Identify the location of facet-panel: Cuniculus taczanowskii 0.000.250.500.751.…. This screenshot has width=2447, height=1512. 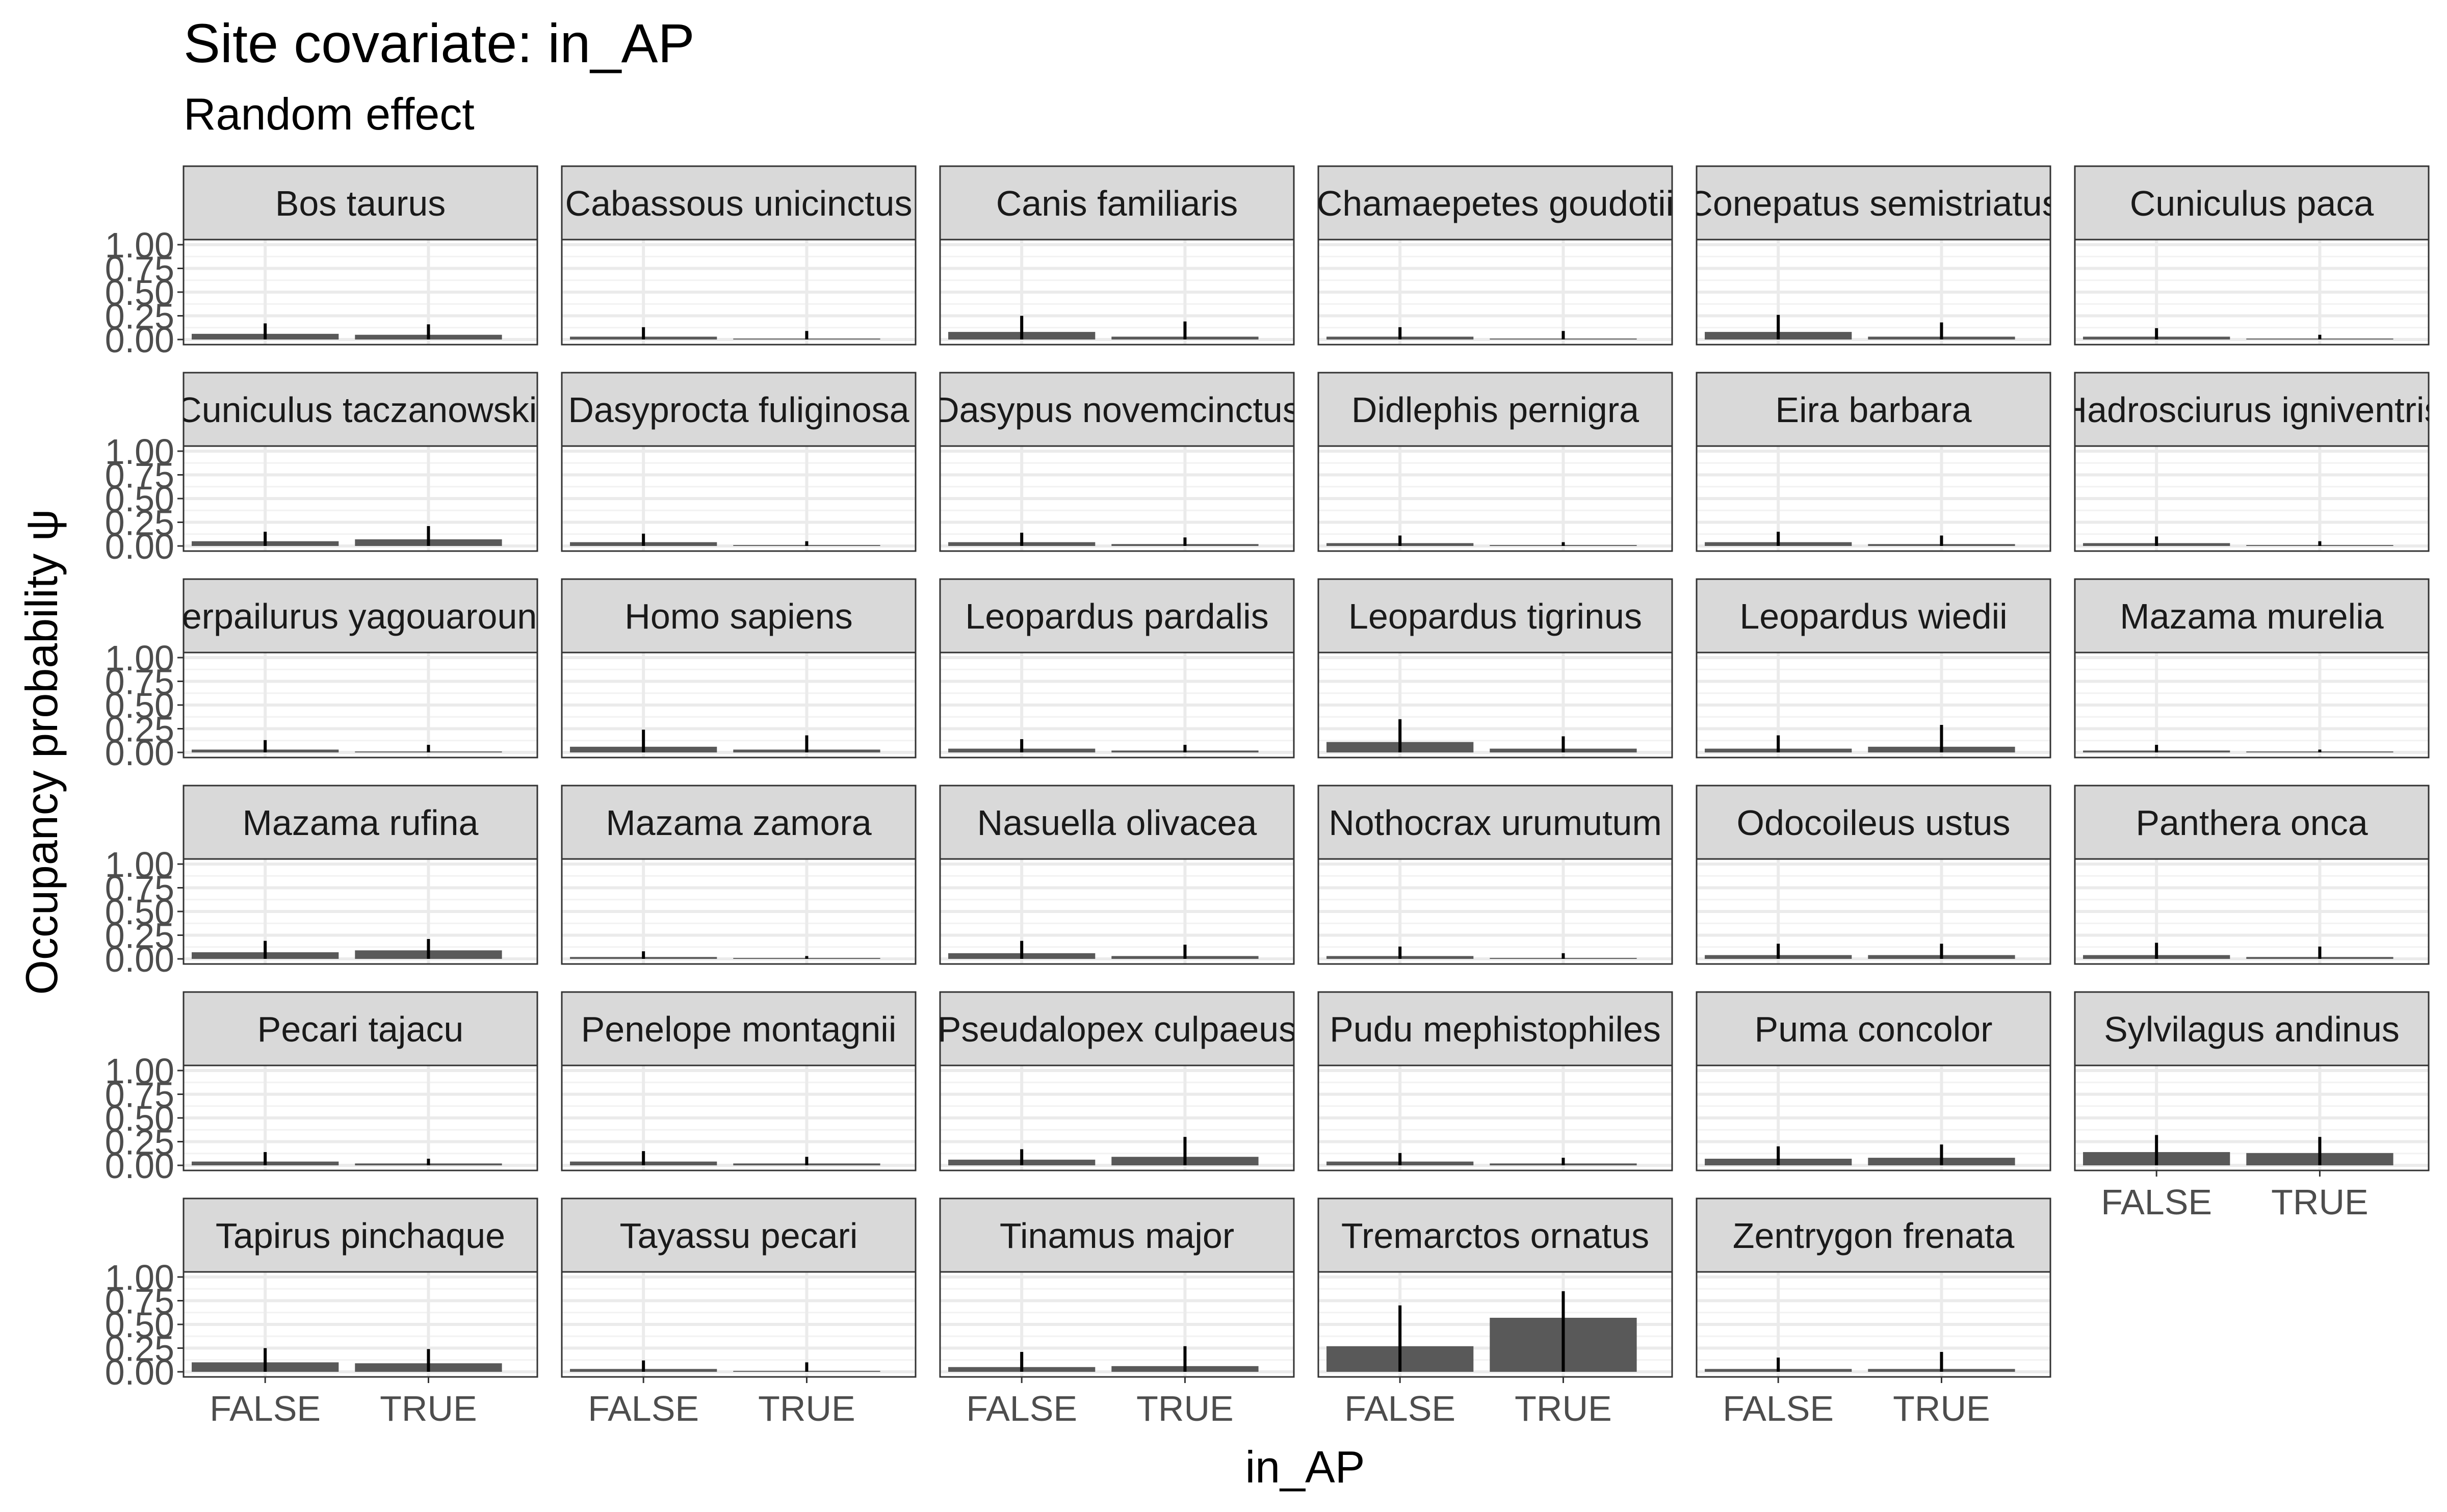
(321, 469).